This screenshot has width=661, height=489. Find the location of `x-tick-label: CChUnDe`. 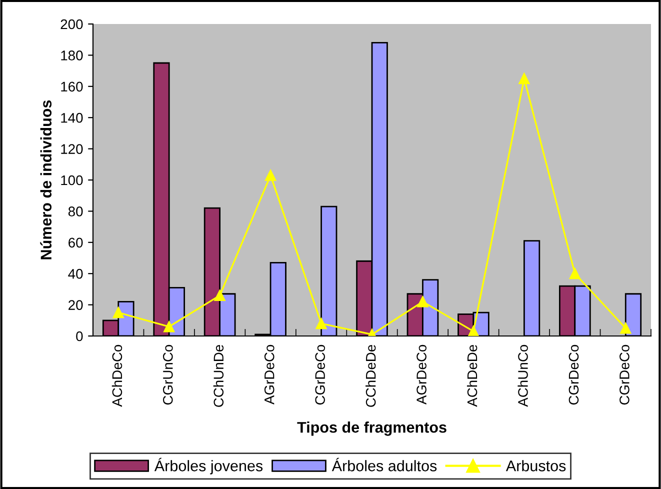

x-tick-label: CChUnDe is located at coordinates (218, 375).